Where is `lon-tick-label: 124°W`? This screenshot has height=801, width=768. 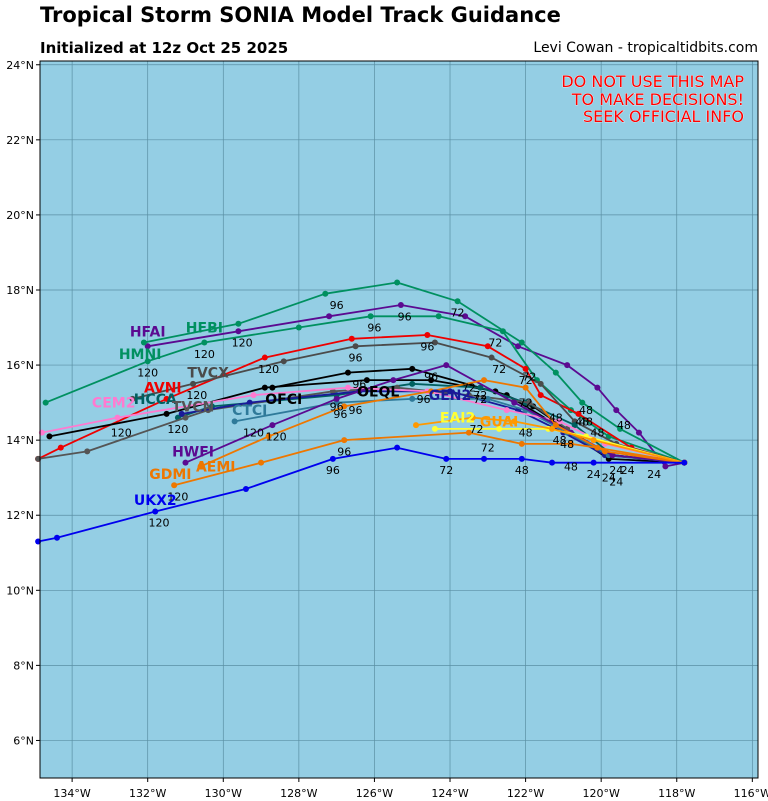 lon-tick-label: 124°W is located at coordinates (449, 793).